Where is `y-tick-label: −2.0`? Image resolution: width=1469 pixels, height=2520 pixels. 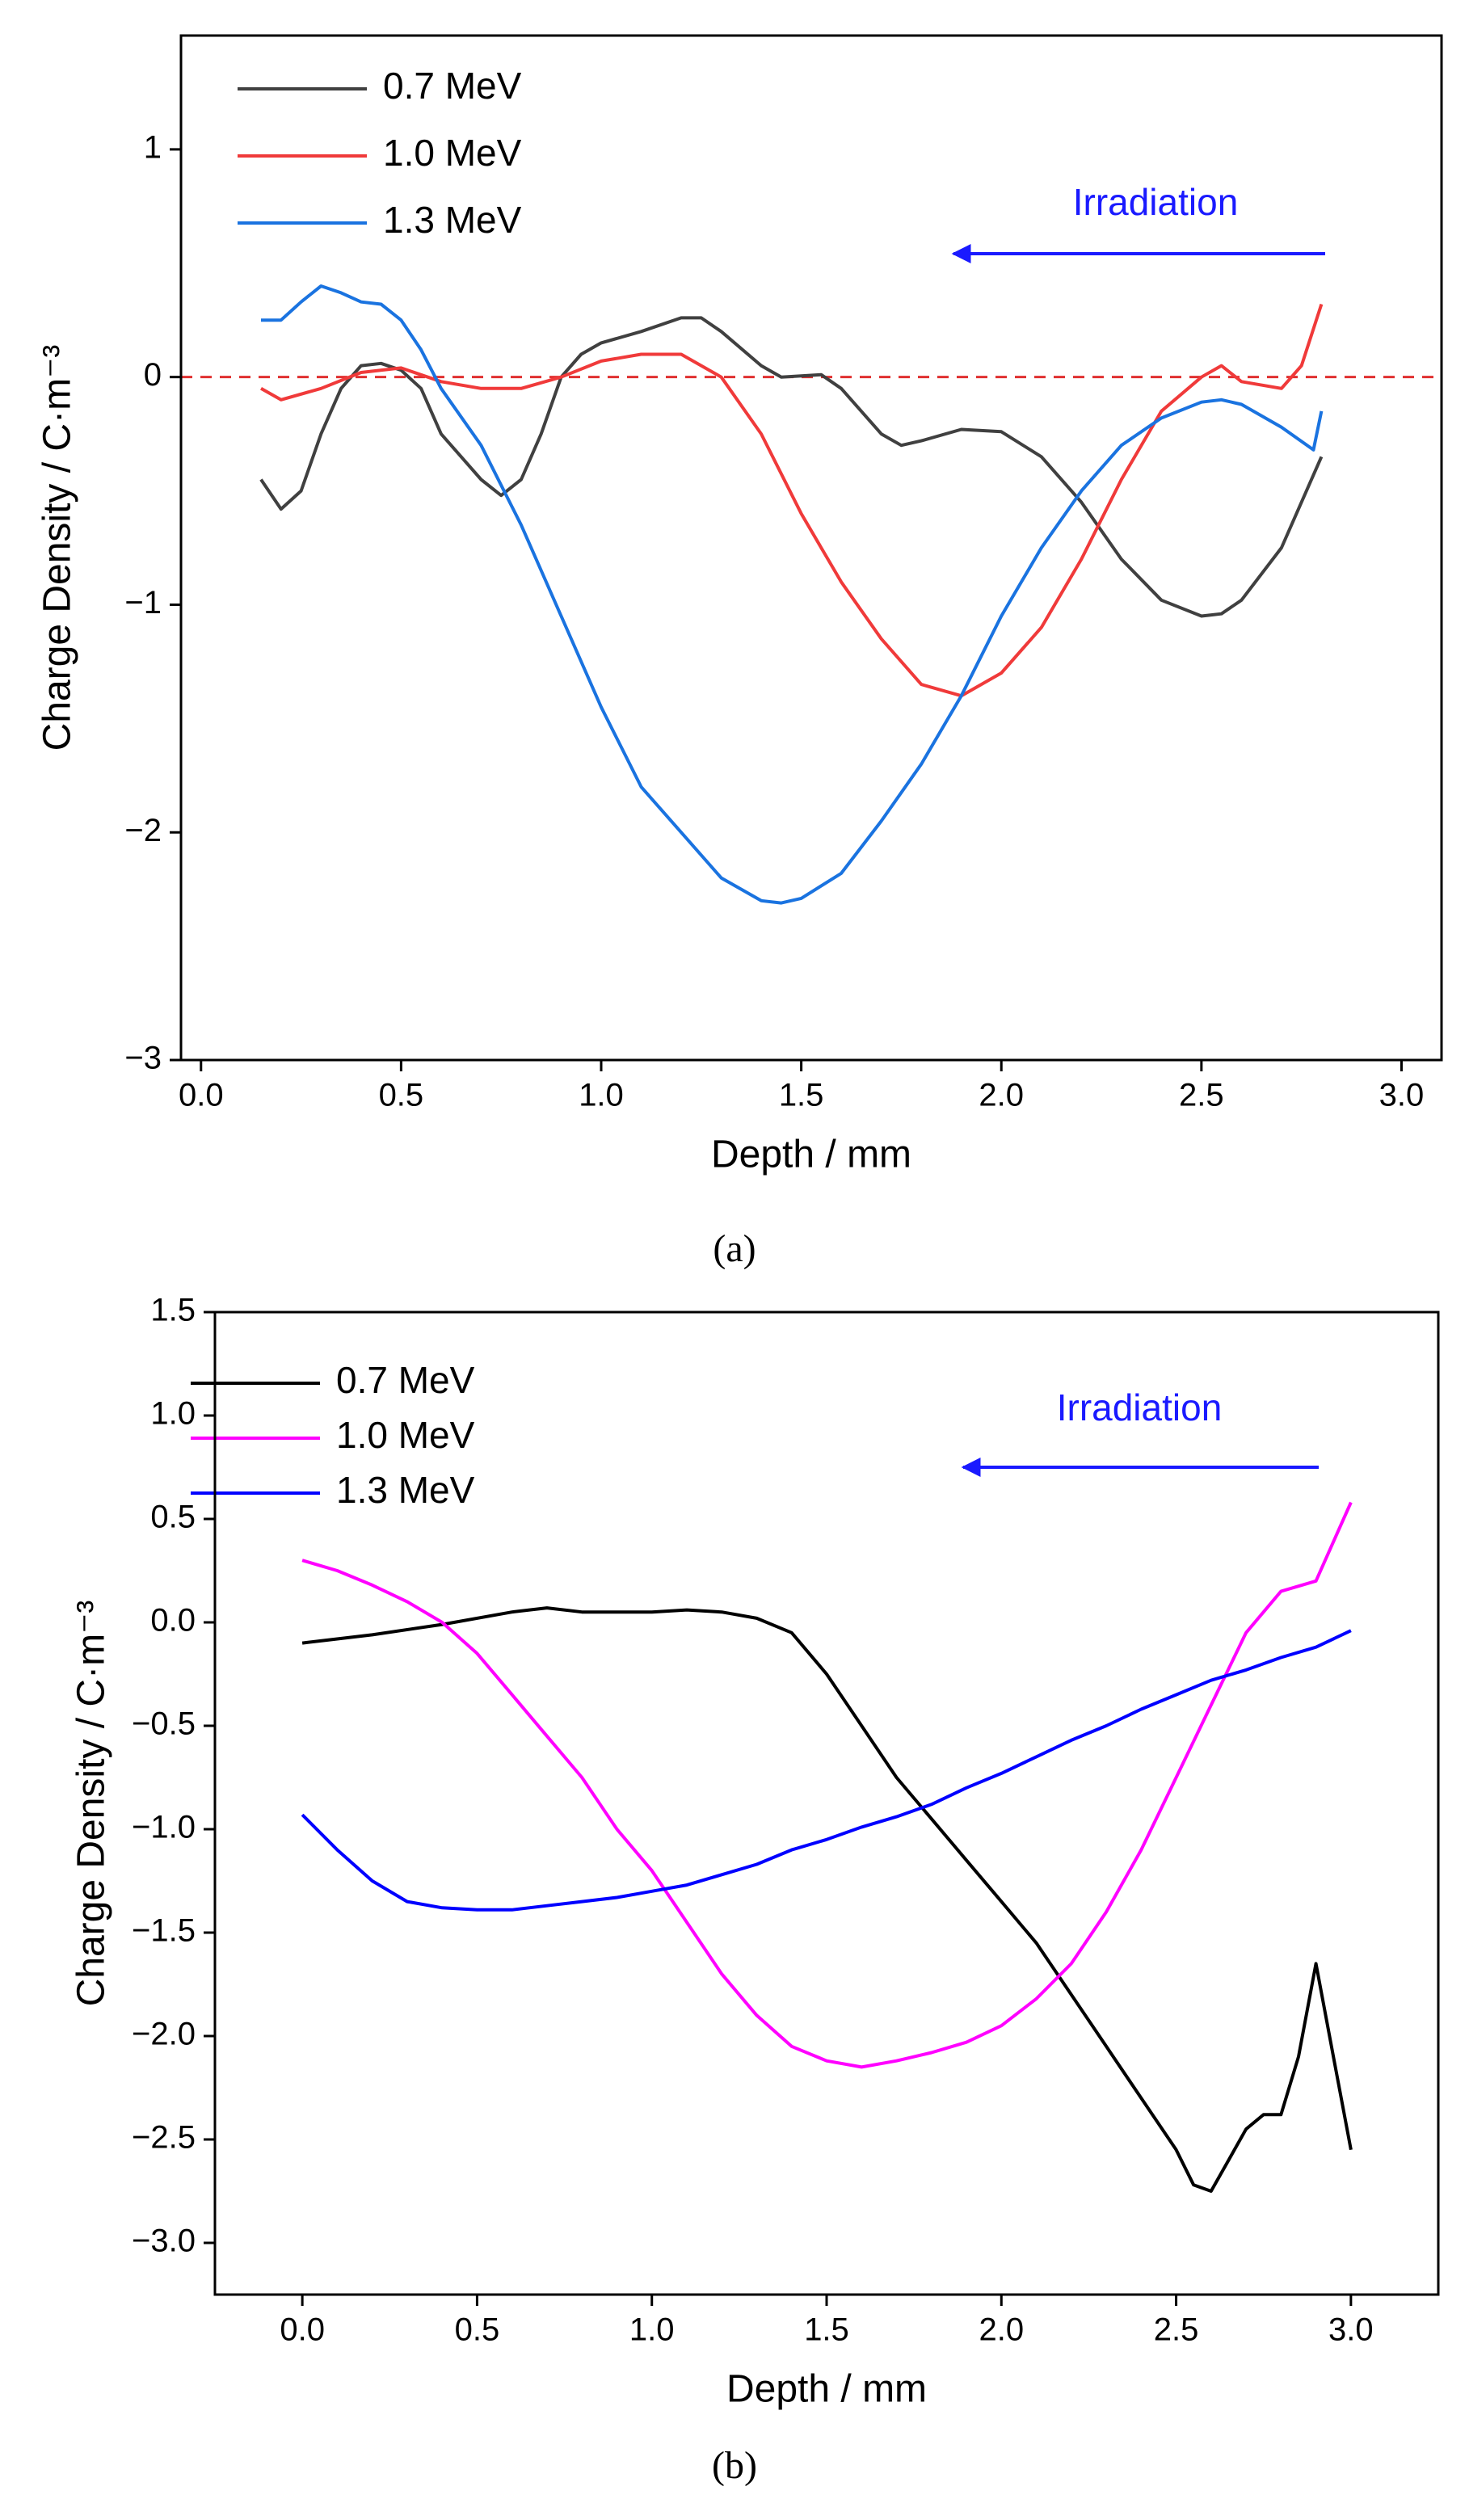 y-tick-label: −2.0 is located at coordinates (164, 2034).